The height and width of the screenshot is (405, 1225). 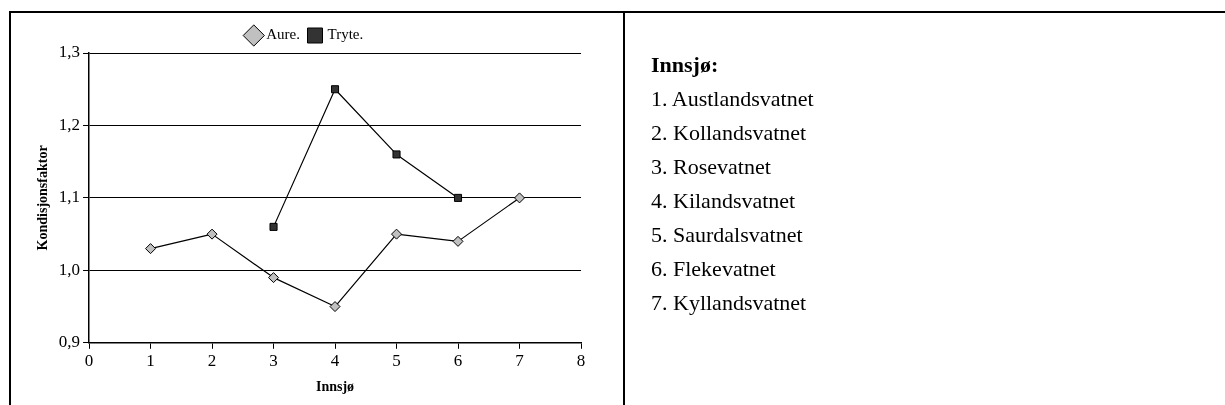 What do you see at coordinates (335, 387) in the screenshot?
I see `x-axis-title: Innsjø` at bounding box center [335, 387].